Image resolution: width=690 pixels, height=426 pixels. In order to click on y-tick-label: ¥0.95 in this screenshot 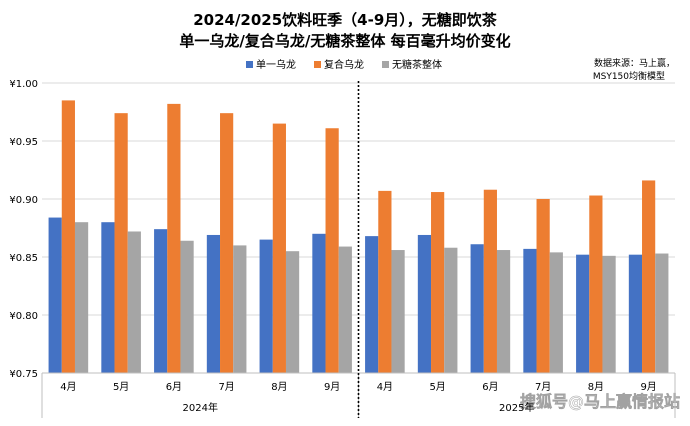, I will do `click(23, 142)`.